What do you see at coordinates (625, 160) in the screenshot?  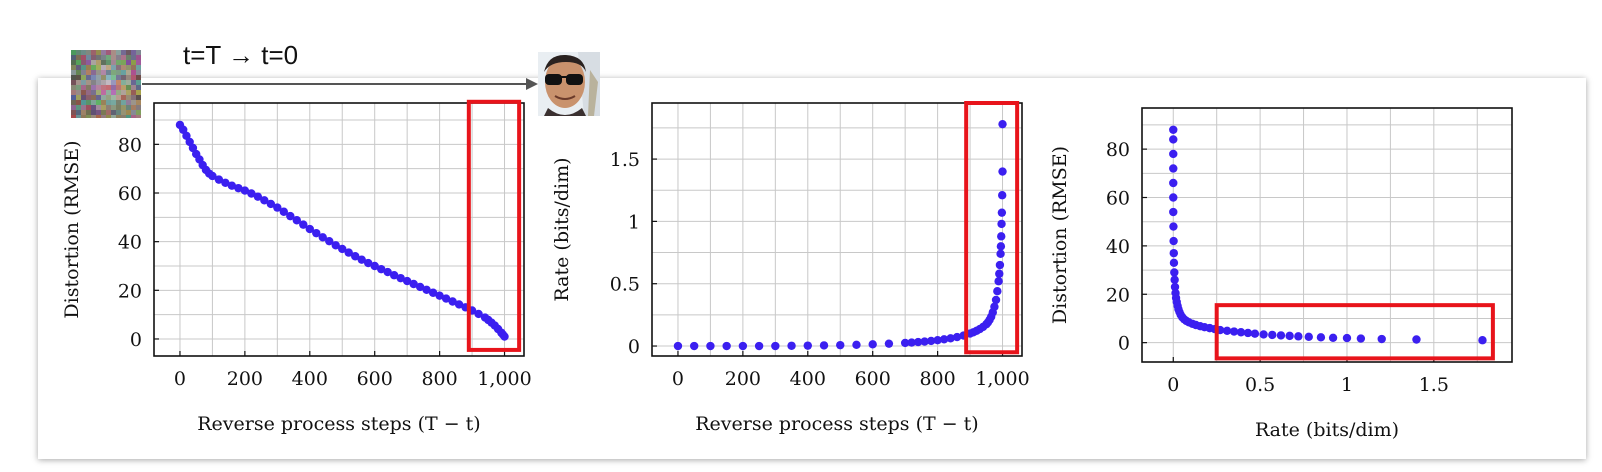 I see `y-tick-label: 1.5` at bounding box center [625, 160].